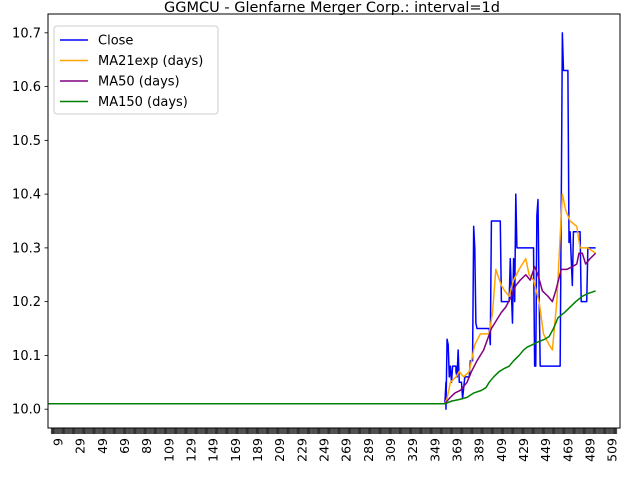 The width and height of the screenshot is (640, 484). I want to click on x-tick-label: 129, so click(191, 450).